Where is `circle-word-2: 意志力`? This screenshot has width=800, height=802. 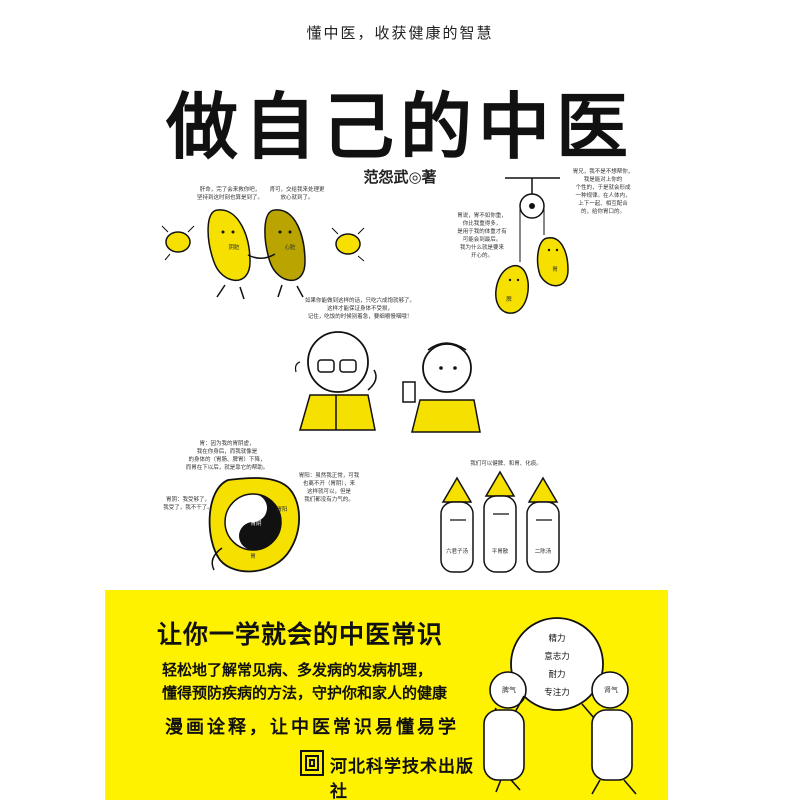
circle-word-2: 意志力 is located at coordinates (557, 657).